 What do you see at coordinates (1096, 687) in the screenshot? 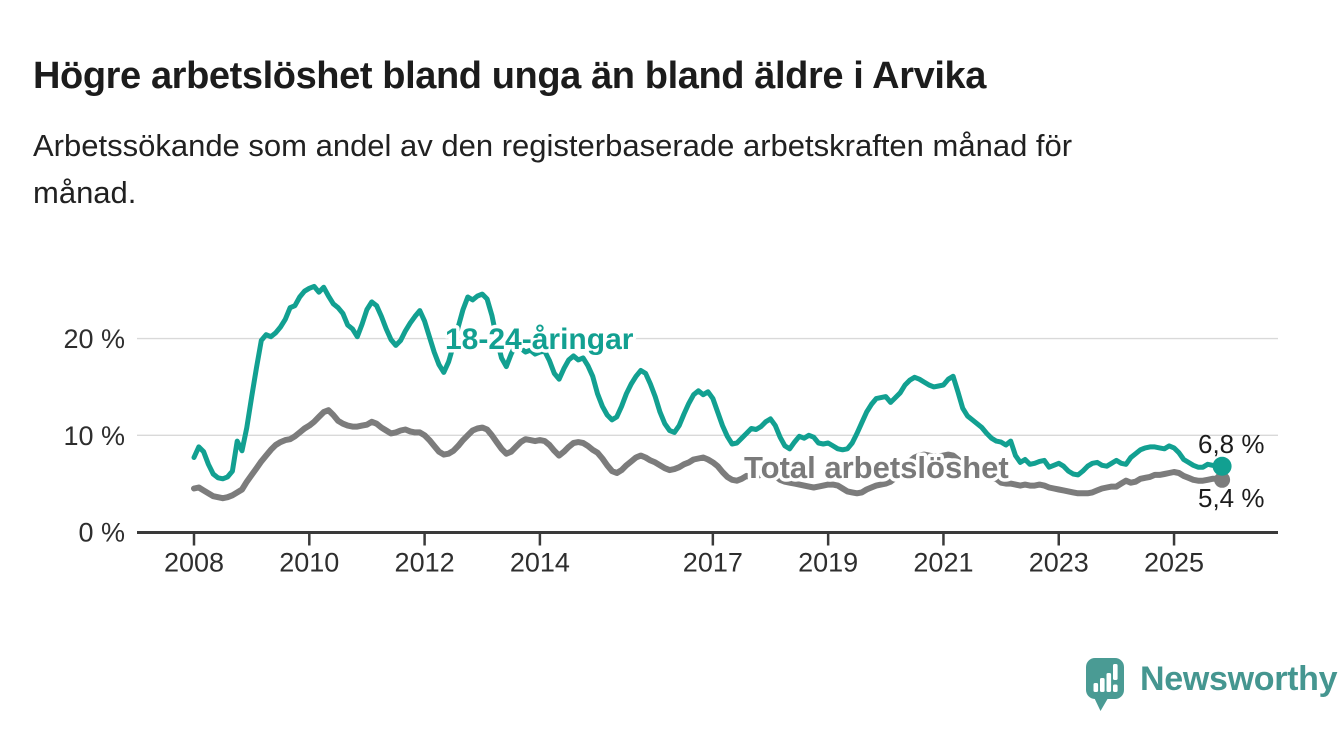
I see `logo-bar-short` at bounding box center [1096, 687].